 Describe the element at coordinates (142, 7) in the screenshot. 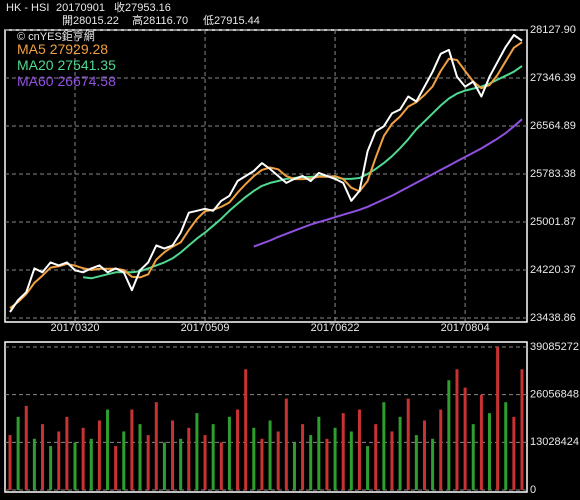

I see `close: 收27953.16` at that location.